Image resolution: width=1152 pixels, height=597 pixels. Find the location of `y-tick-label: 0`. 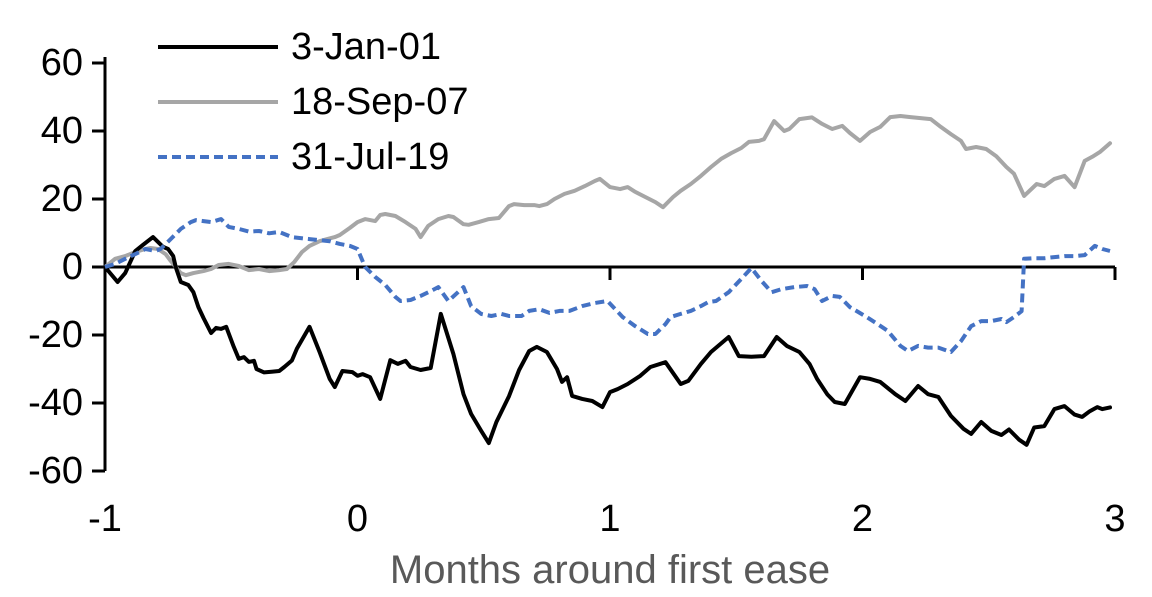

y-tick-label: 0 is located at coordinates (72, 267).